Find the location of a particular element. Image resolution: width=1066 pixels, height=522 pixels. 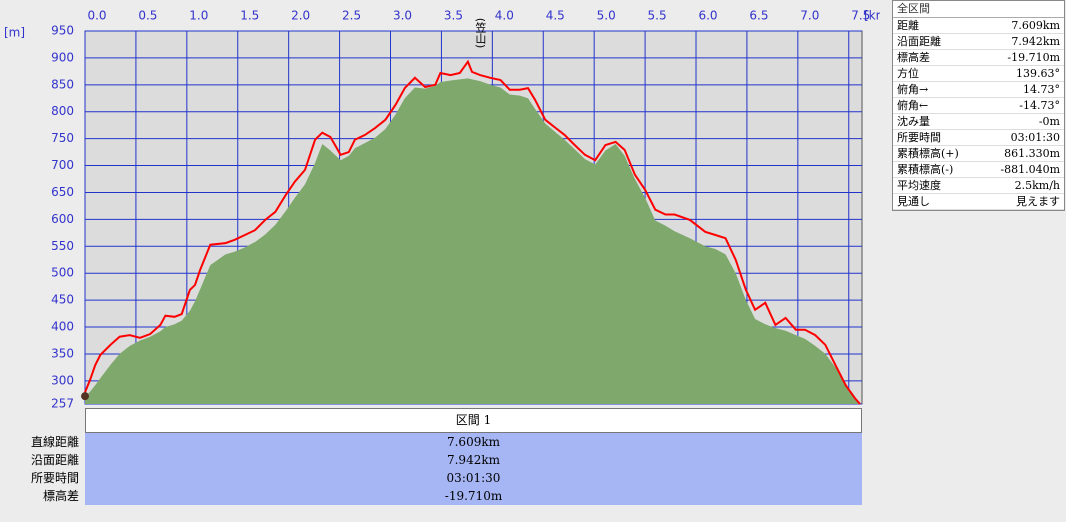

info-label: 累積標高(+) is located at coordinates (928, 153).